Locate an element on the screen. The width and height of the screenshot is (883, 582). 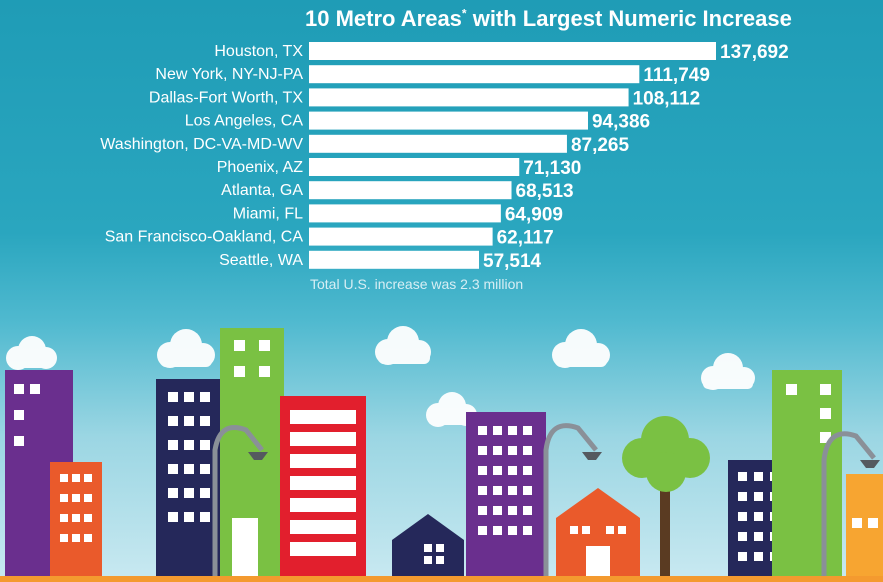
ground-strip is located at coordinates (441, 579).